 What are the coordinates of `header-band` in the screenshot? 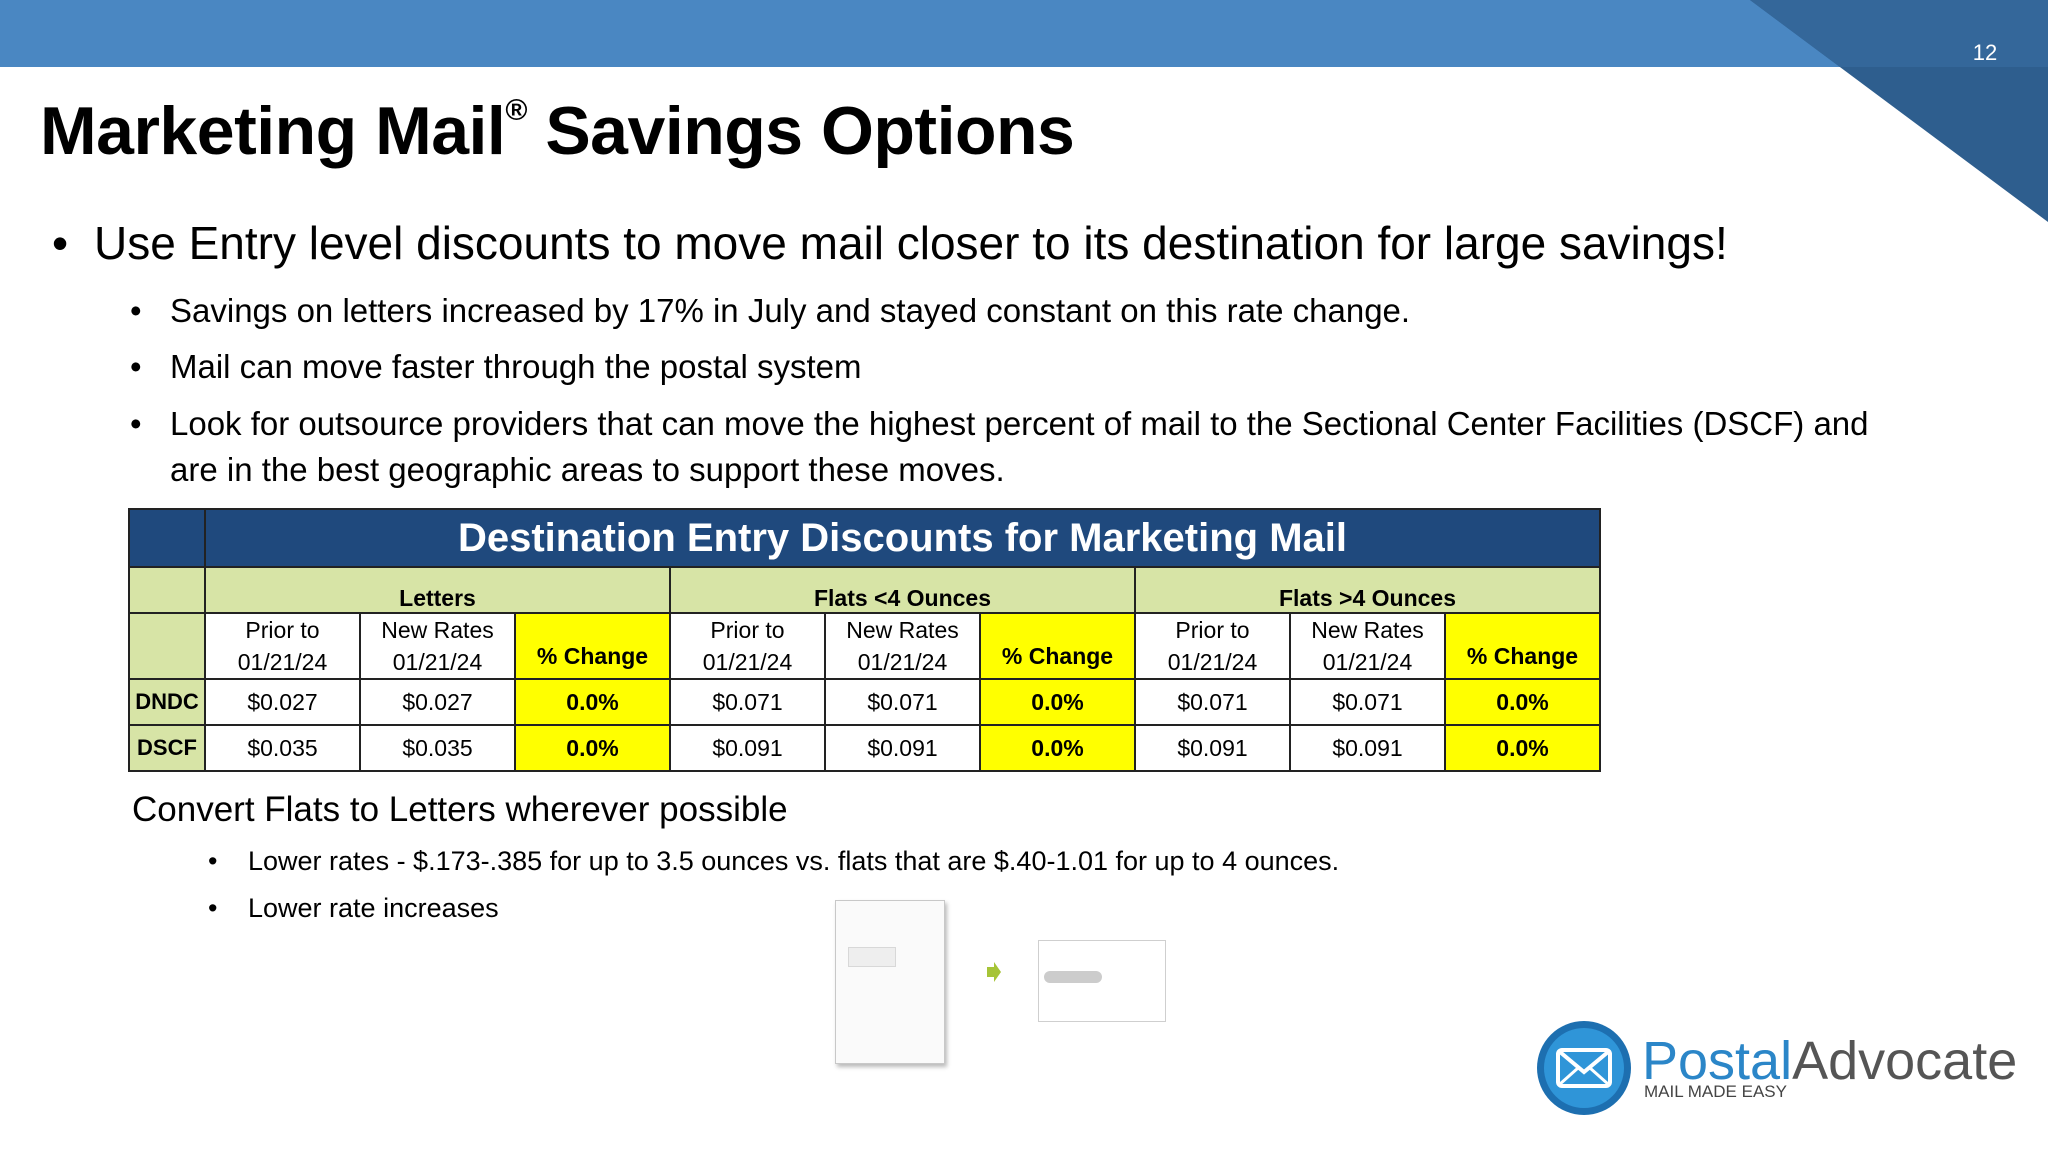 It's located at (1024, 33).